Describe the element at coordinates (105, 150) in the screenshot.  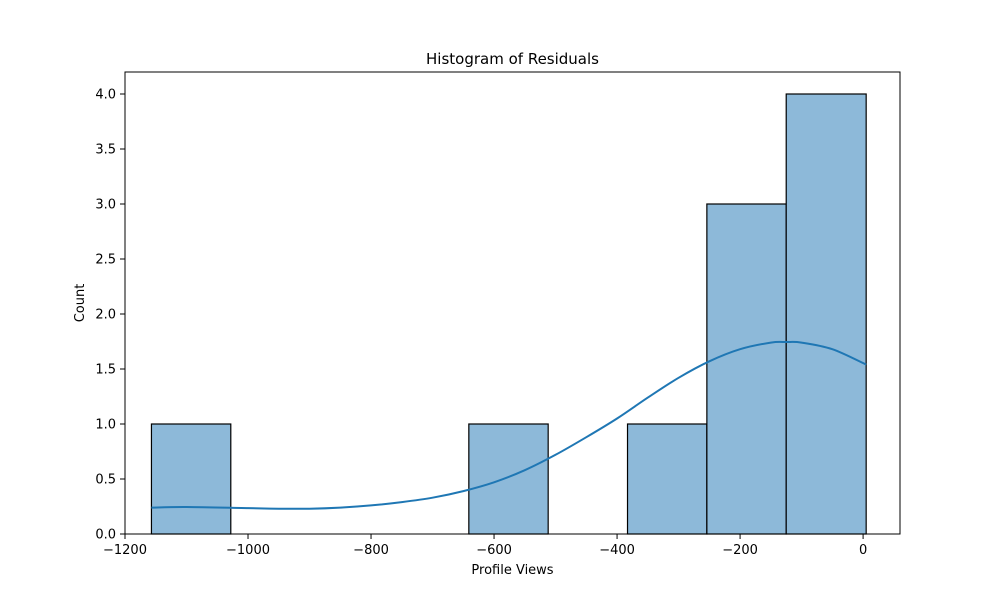
I see `y-tick-label: 3.5` at that location.